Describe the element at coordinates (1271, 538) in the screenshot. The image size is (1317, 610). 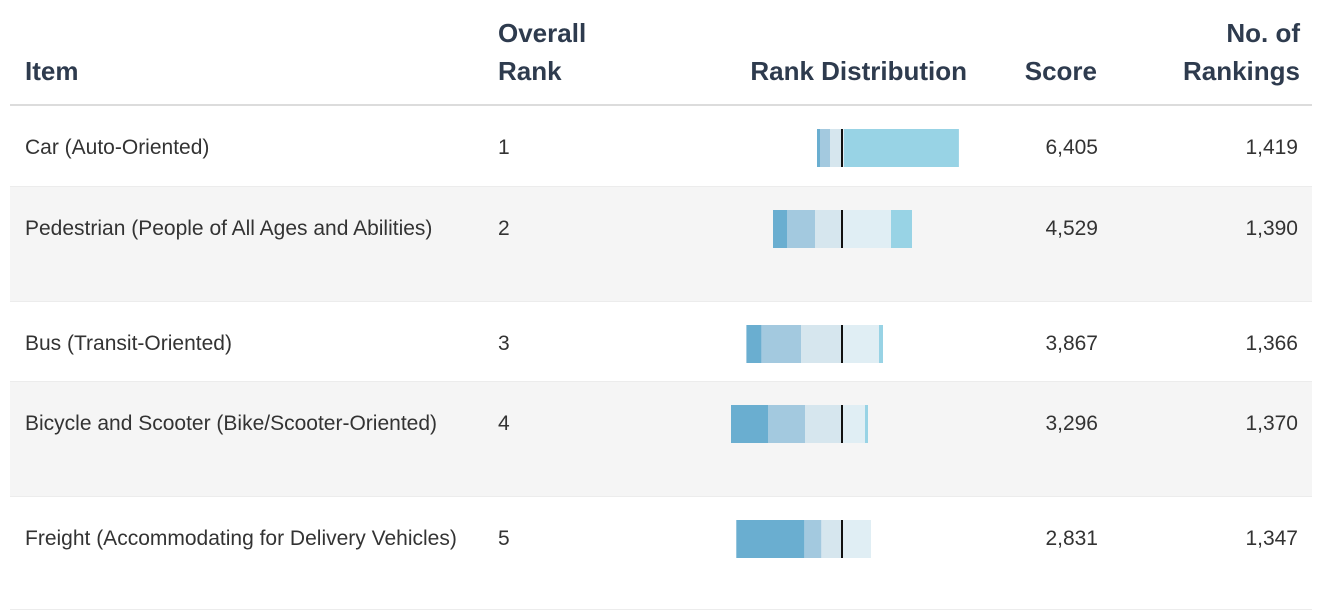
I see `rankings-cell: 1,347` at that location.